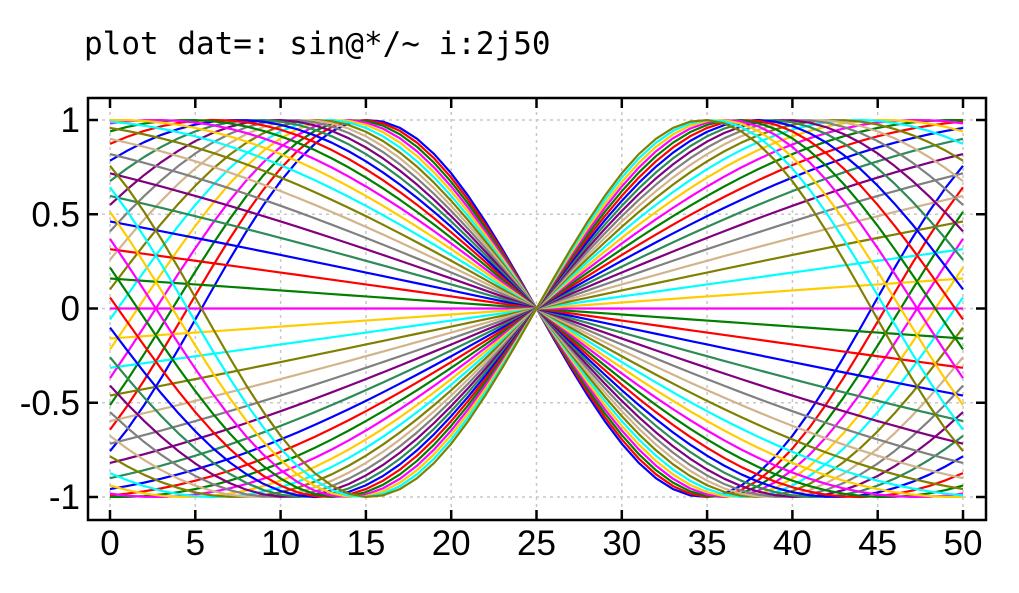  Describe the element at coordinates (621, 543) in the screenshot. I see `x-tick-label: 30` at that location.